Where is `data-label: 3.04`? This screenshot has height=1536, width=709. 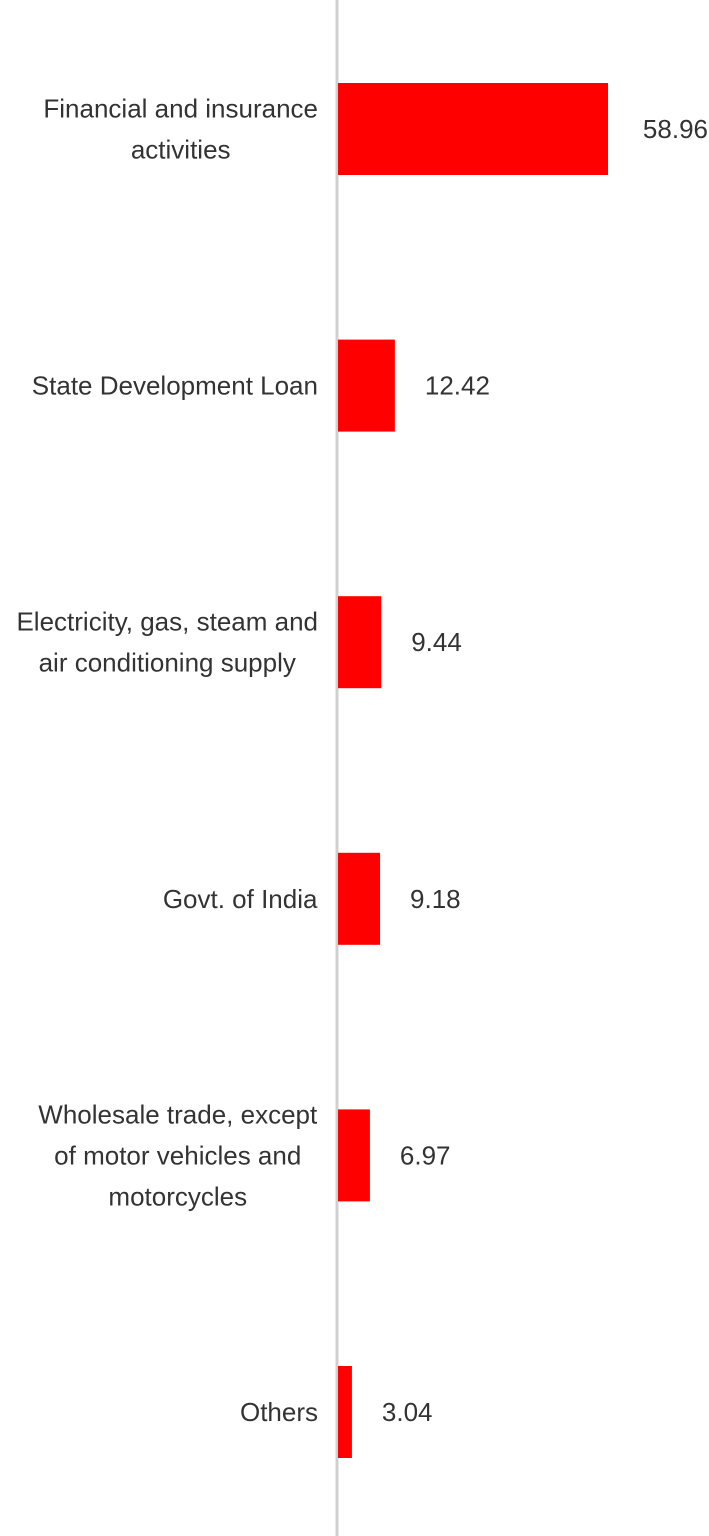 data-label: 3.04 is located at coordinates (407, 1412).